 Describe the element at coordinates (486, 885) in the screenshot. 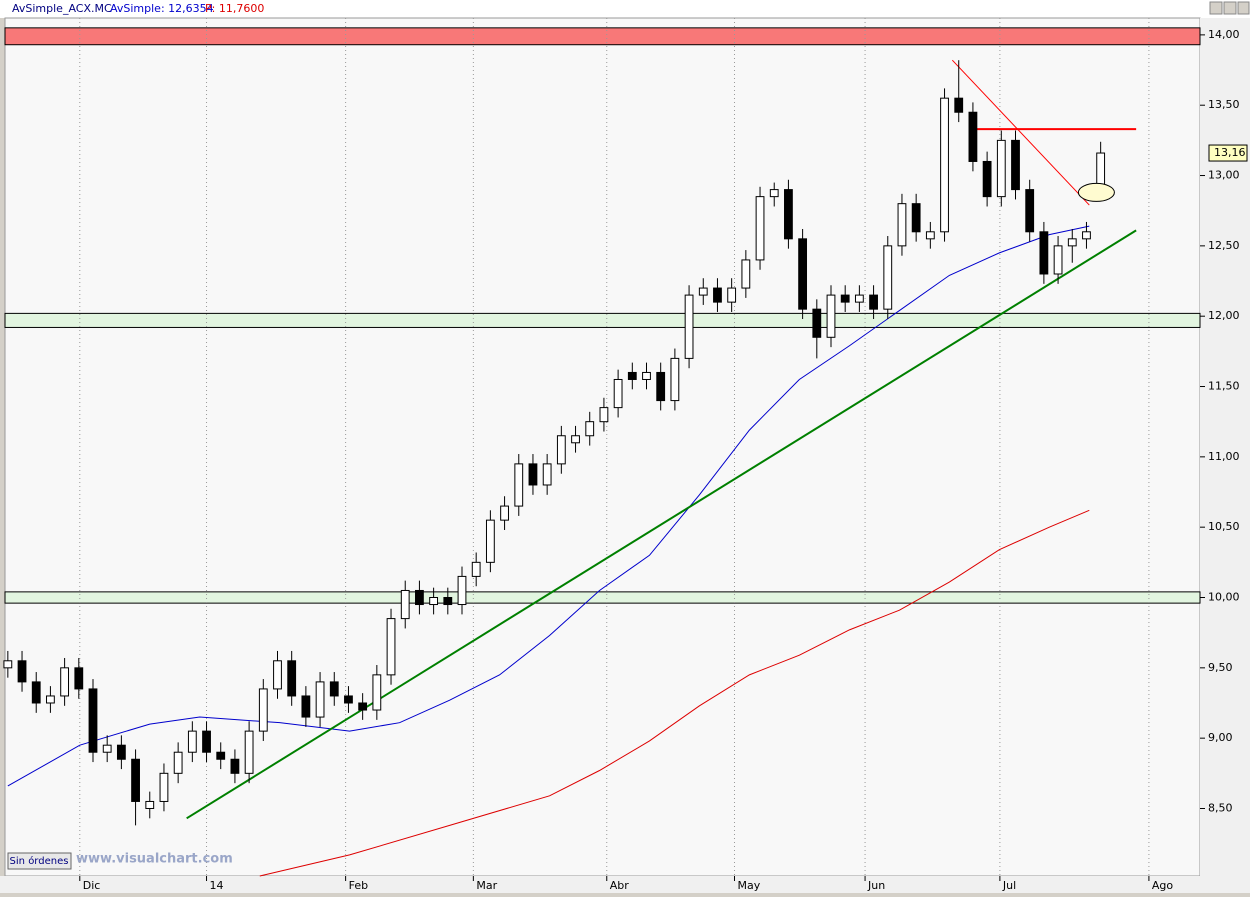

I see `x-tick-label: Mar` at that location.